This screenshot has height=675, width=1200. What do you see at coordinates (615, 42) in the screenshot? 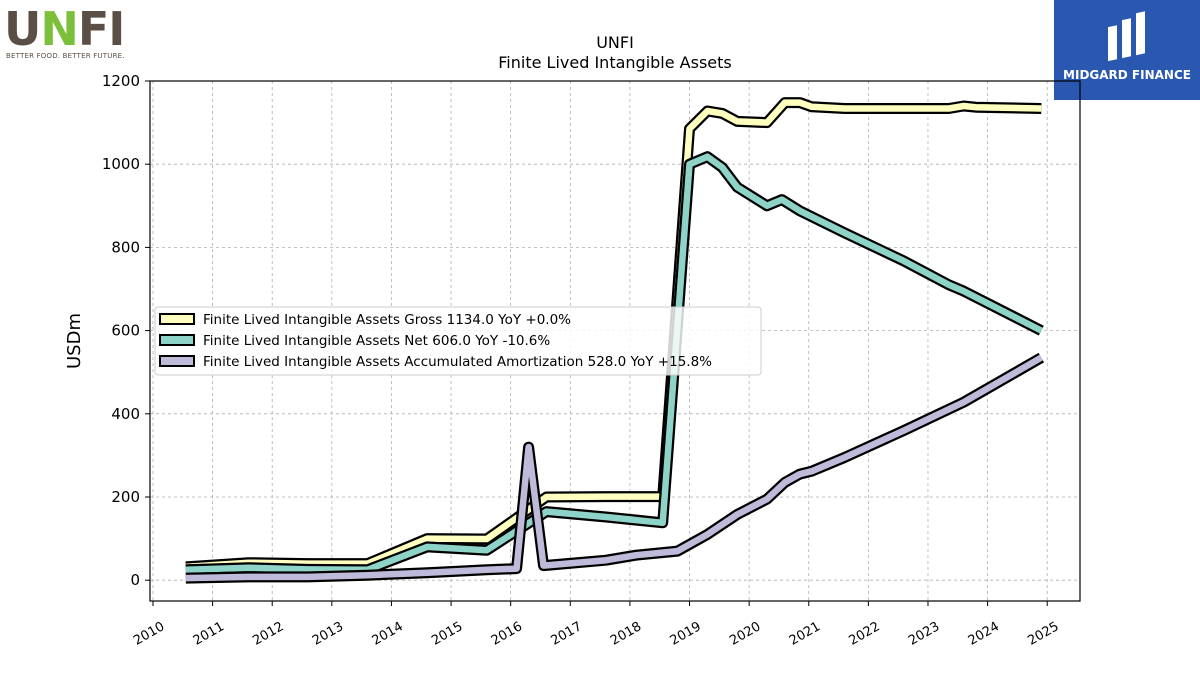
I see `chart-title: UNFI` at bounding box center [615, 42].